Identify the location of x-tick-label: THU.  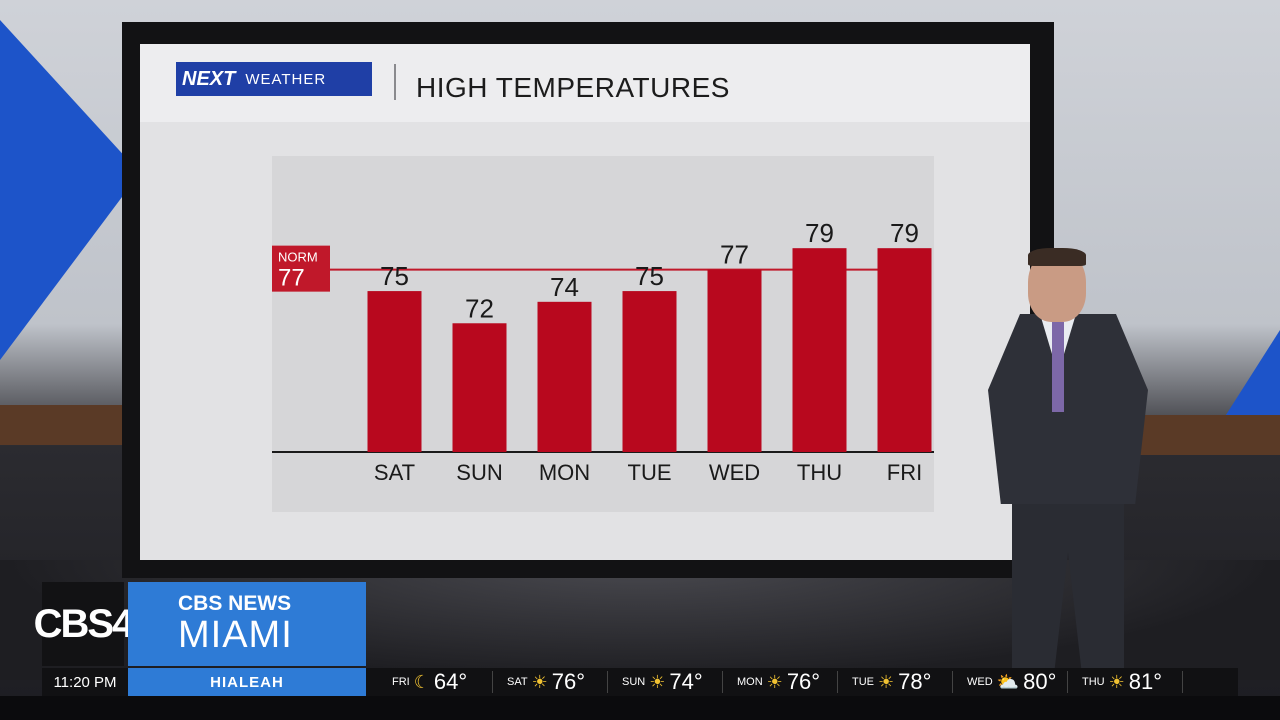
(819, 472).